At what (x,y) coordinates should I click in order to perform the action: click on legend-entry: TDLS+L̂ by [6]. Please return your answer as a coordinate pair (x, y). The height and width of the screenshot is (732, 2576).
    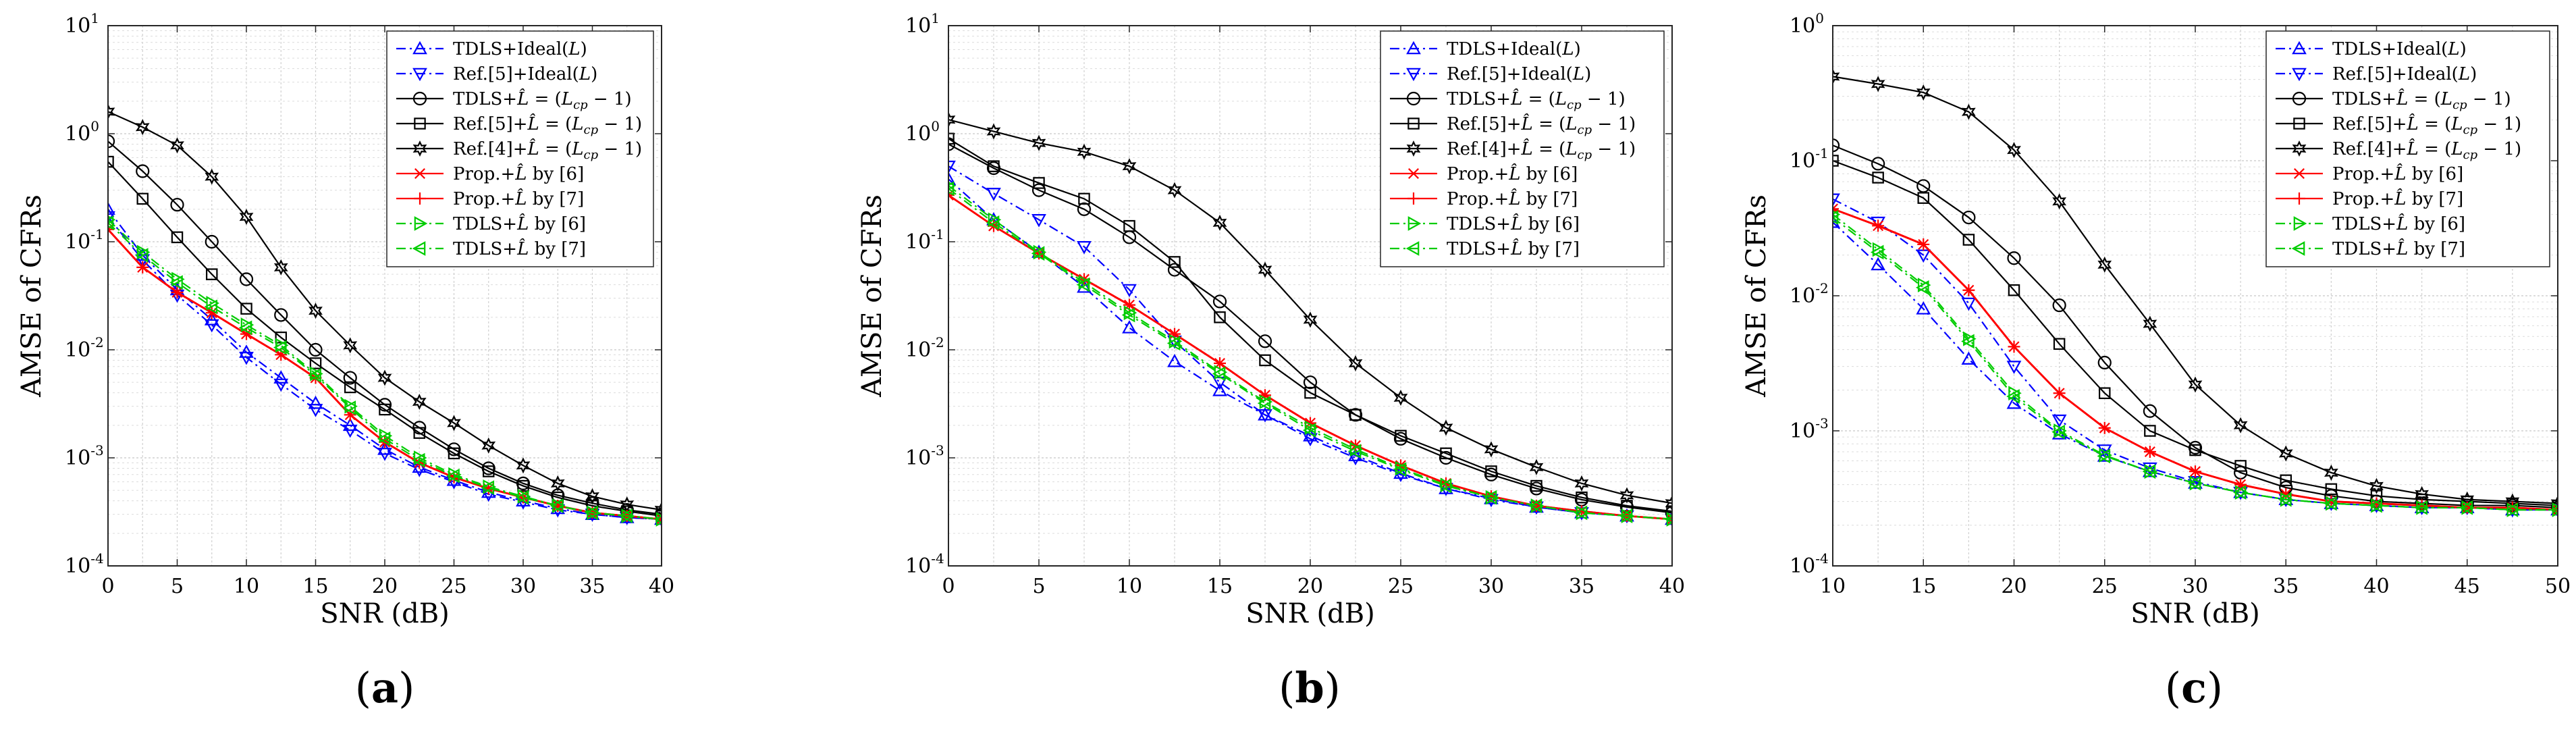
    Looking at the image, I should click on (2370, 223).